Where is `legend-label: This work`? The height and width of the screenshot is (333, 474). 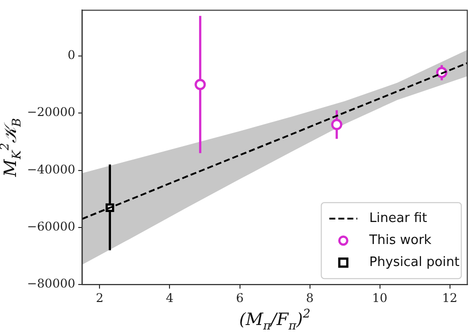 legend-label: This work is located at coordinates (400, 240).